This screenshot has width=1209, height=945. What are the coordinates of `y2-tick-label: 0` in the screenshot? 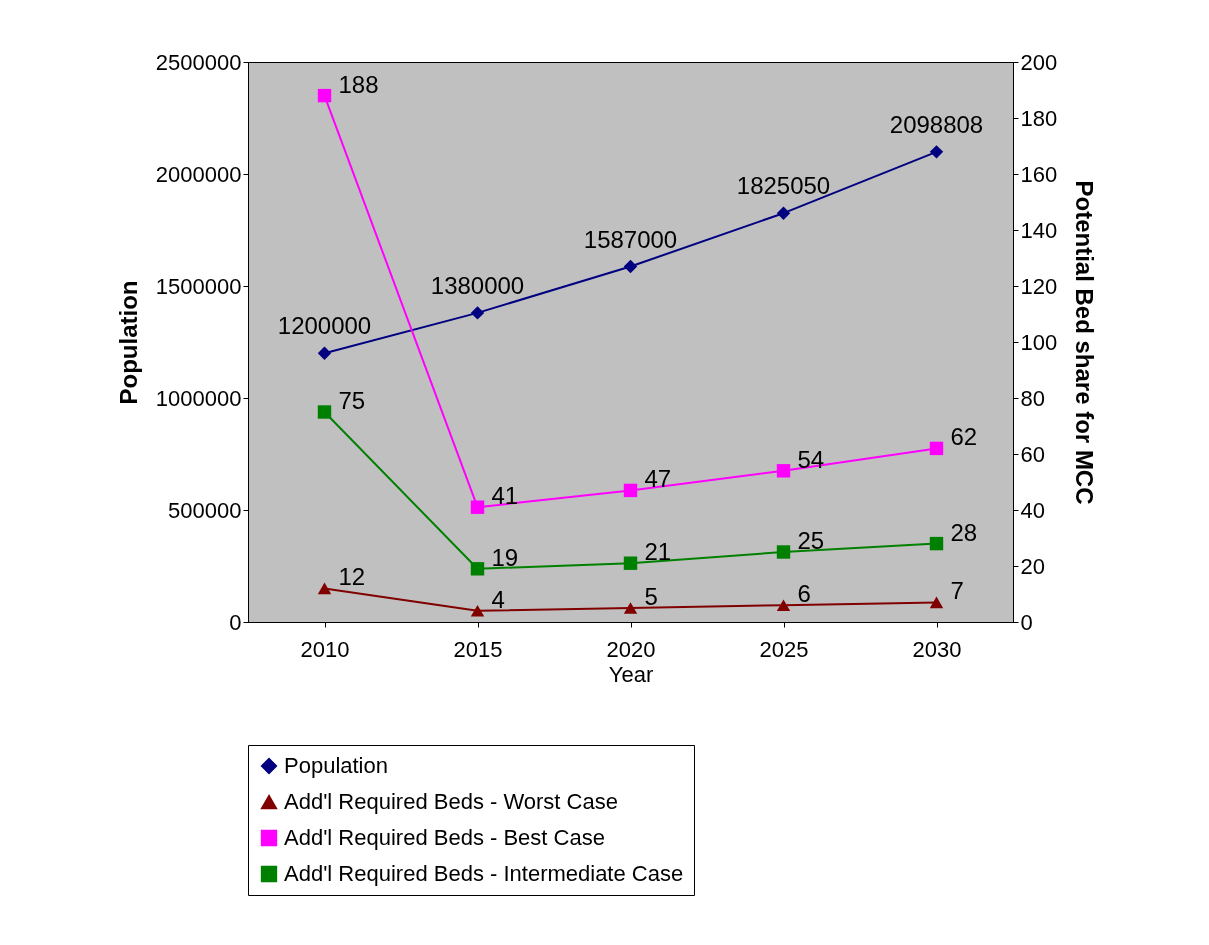 It's located at (1026, 622).